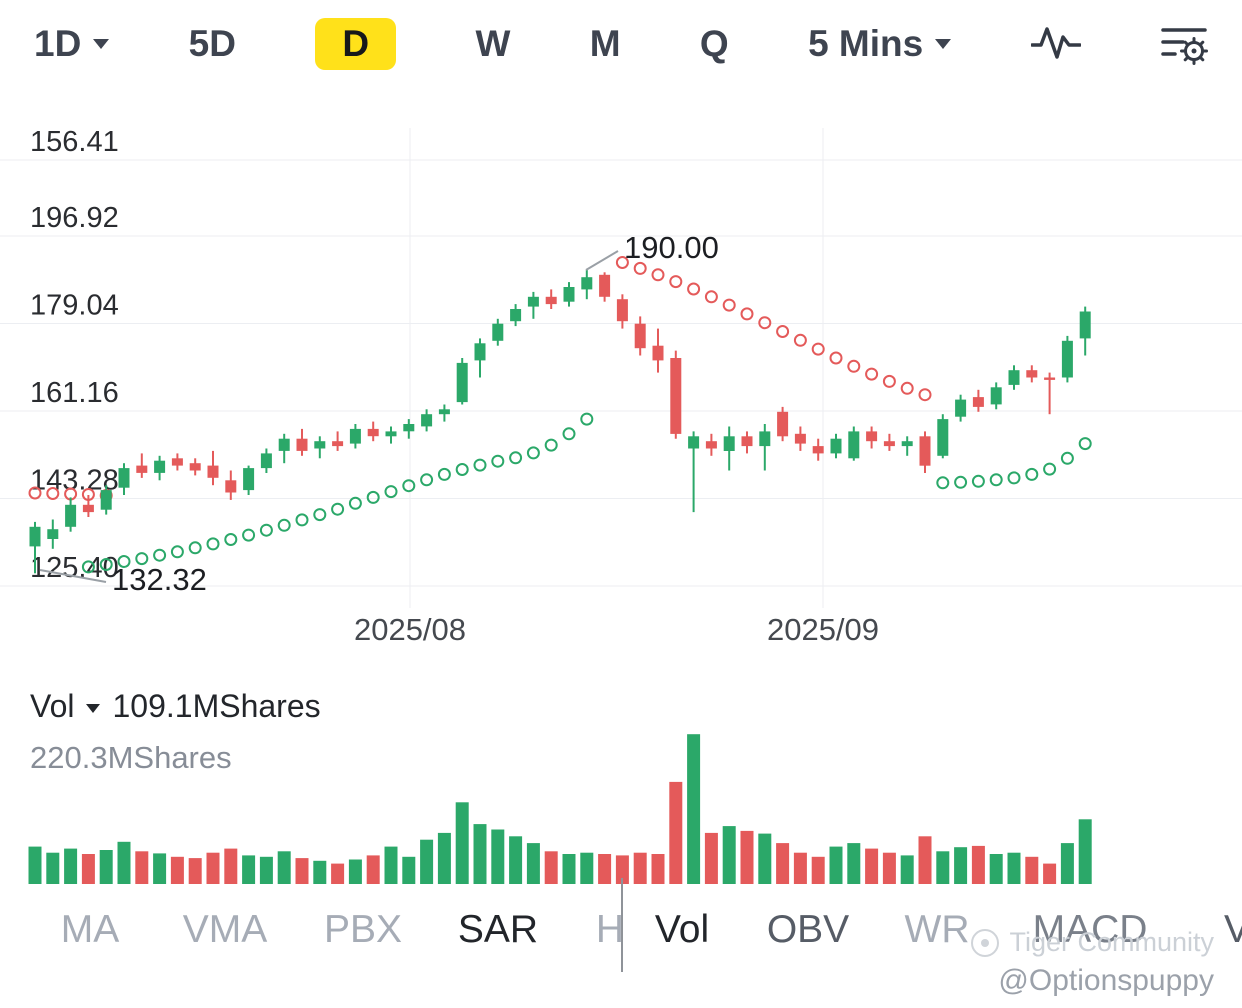 Image resolution: width=1242 pixels, height=1008 pixels. I want to click on svg-text: 156.41, so click(74, 142).